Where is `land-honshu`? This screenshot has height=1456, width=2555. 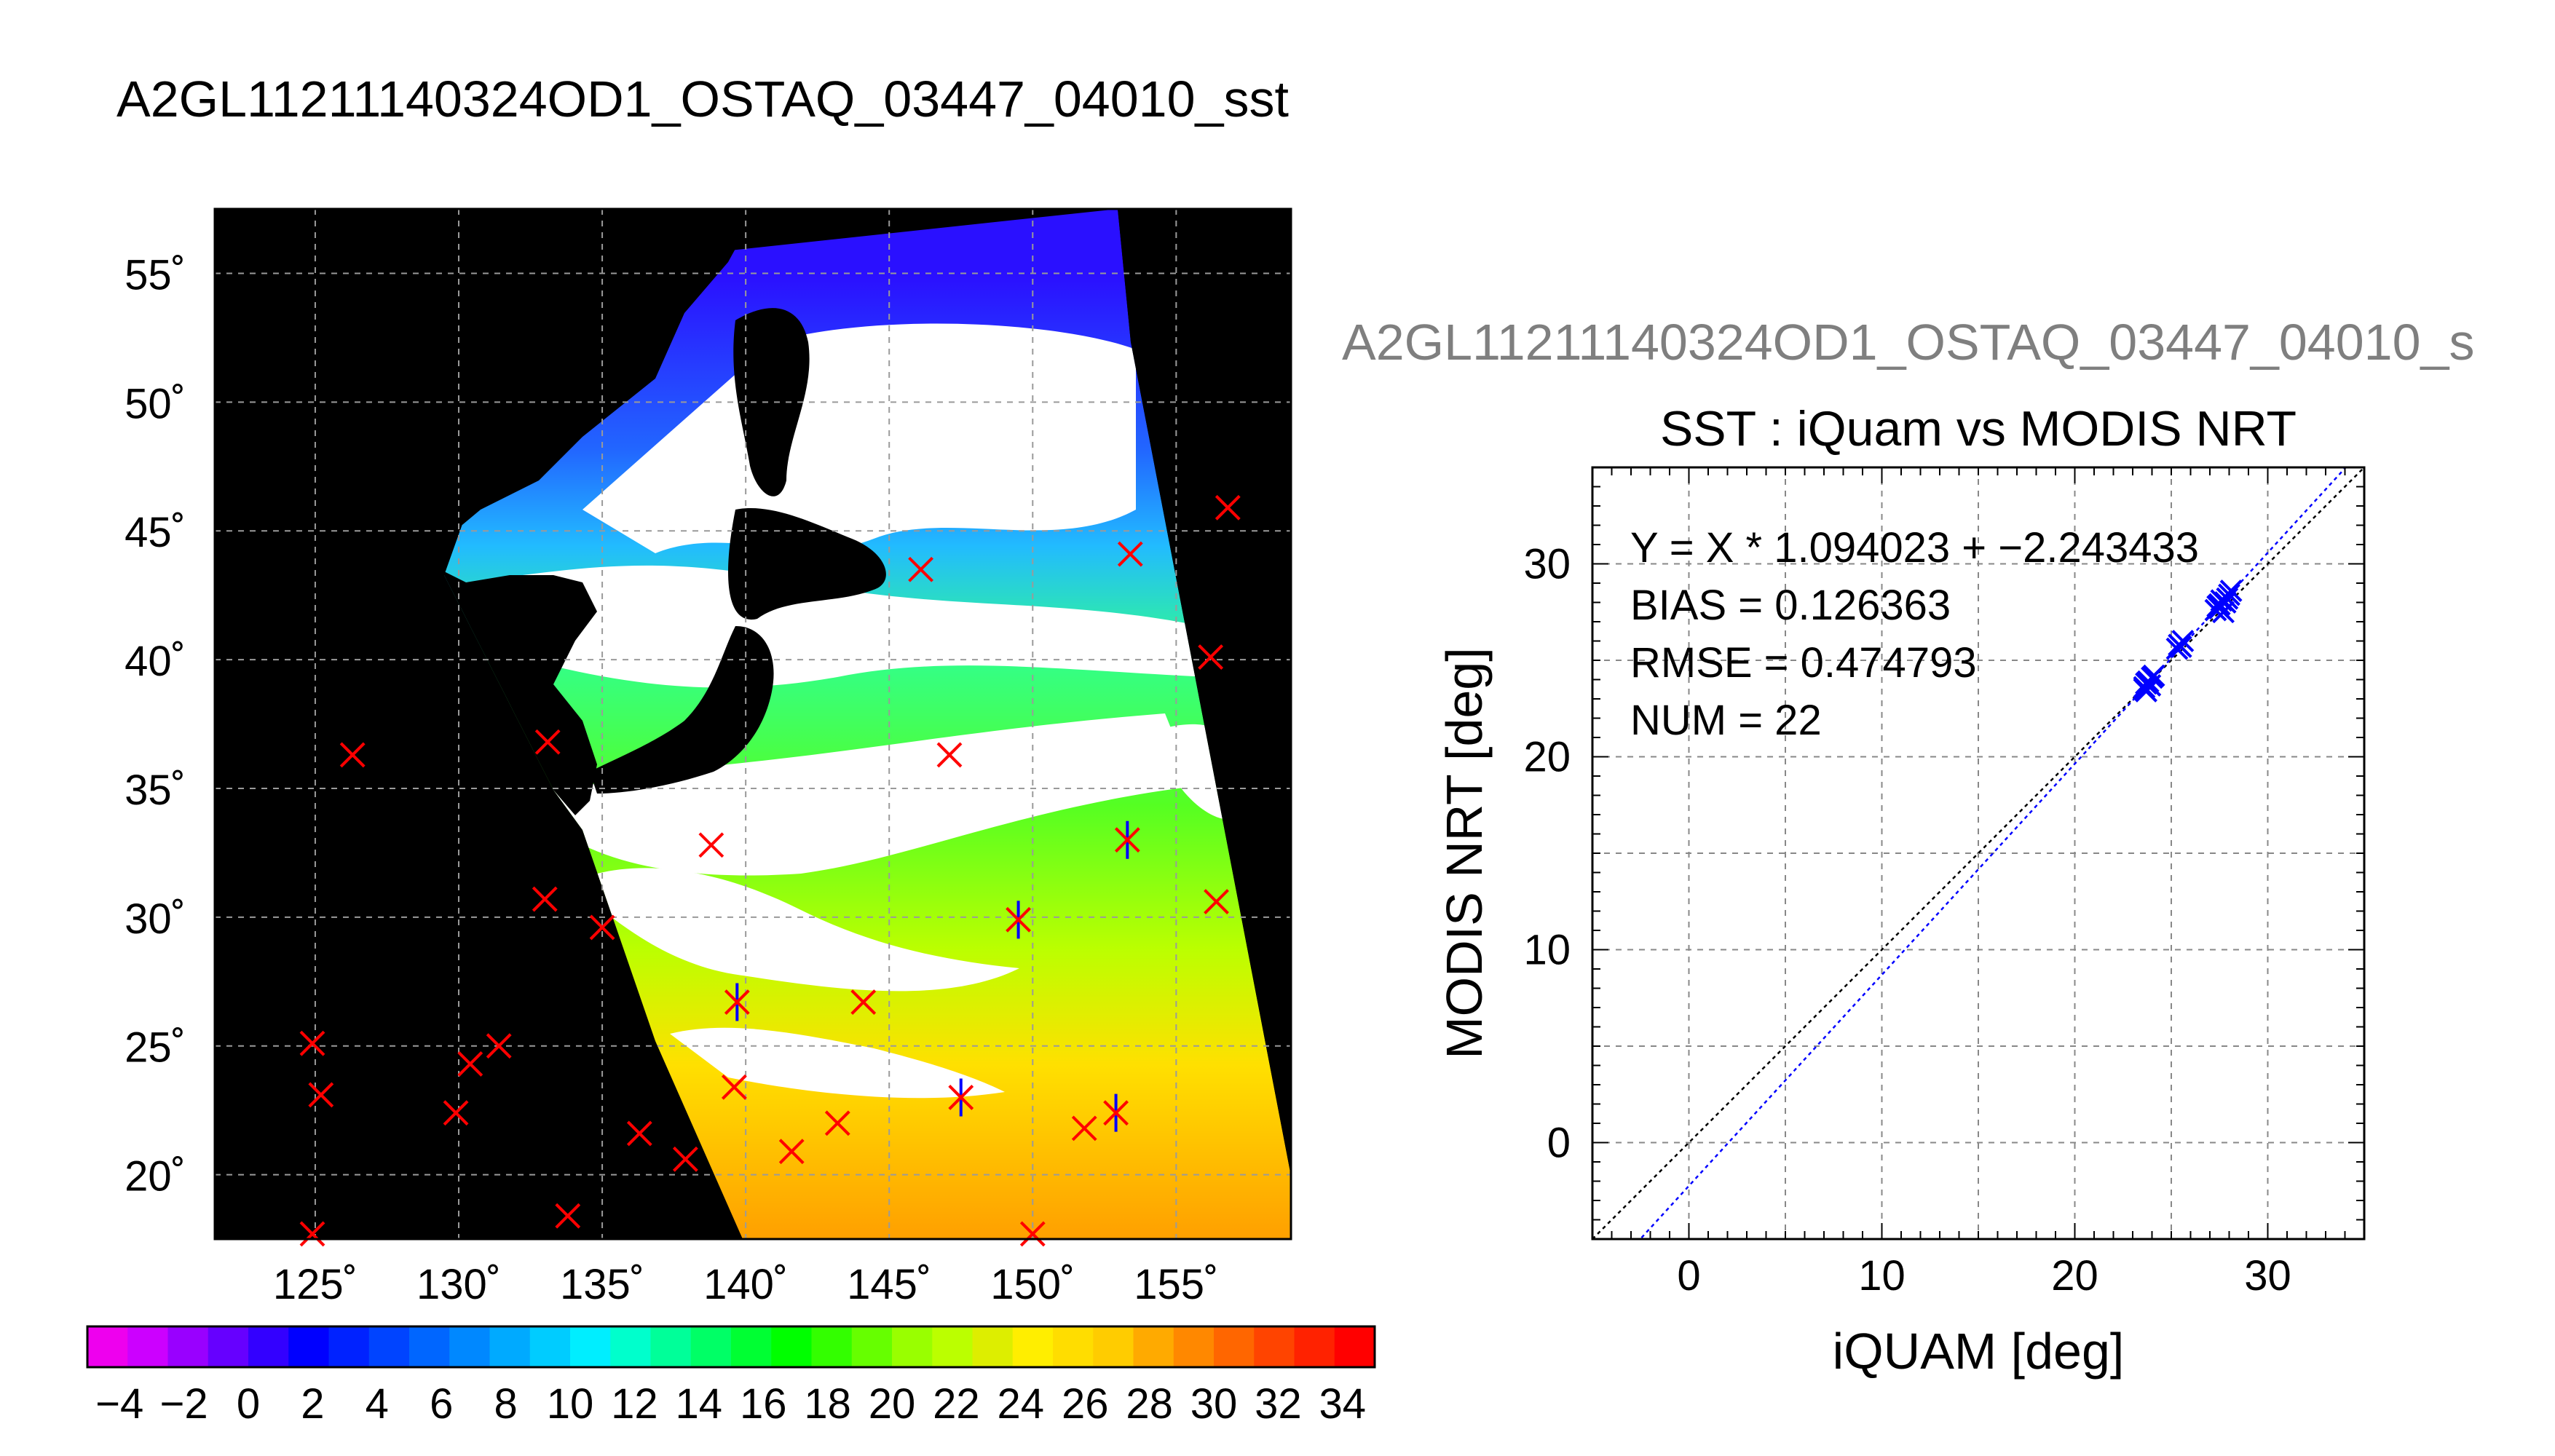 land-honshu is located at coordinates (682, 710).